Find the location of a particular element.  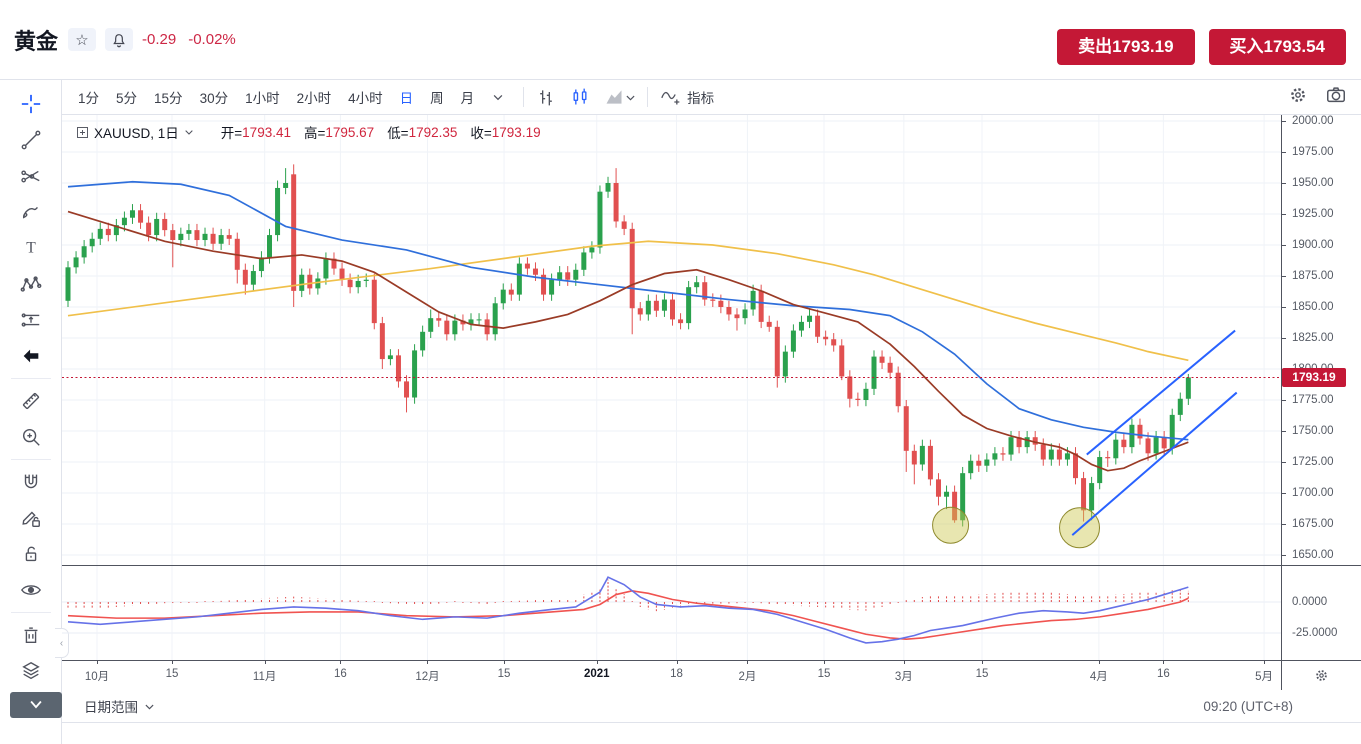

alert-bell-button is located at coordinates (119, 39).